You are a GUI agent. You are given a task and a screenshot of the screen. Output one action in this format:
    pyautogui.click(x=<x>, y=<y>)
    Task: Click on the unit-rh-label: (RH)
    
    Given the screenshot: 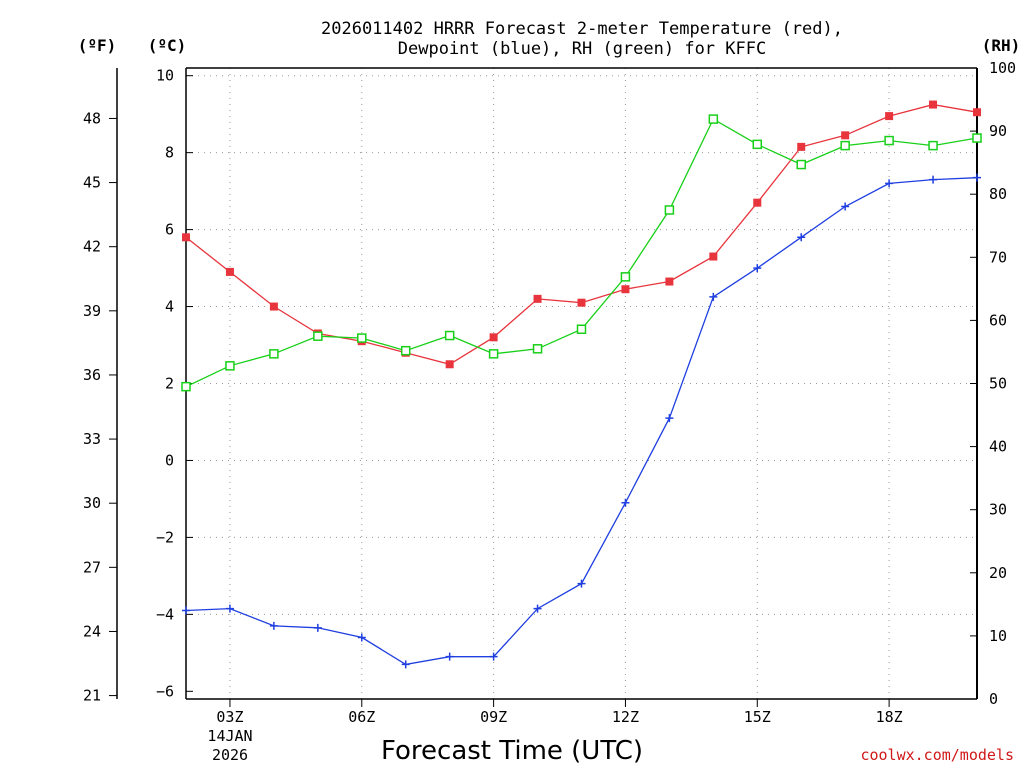 What is the action you would take?
    pyautogui.click(x=1001, y=45)
    